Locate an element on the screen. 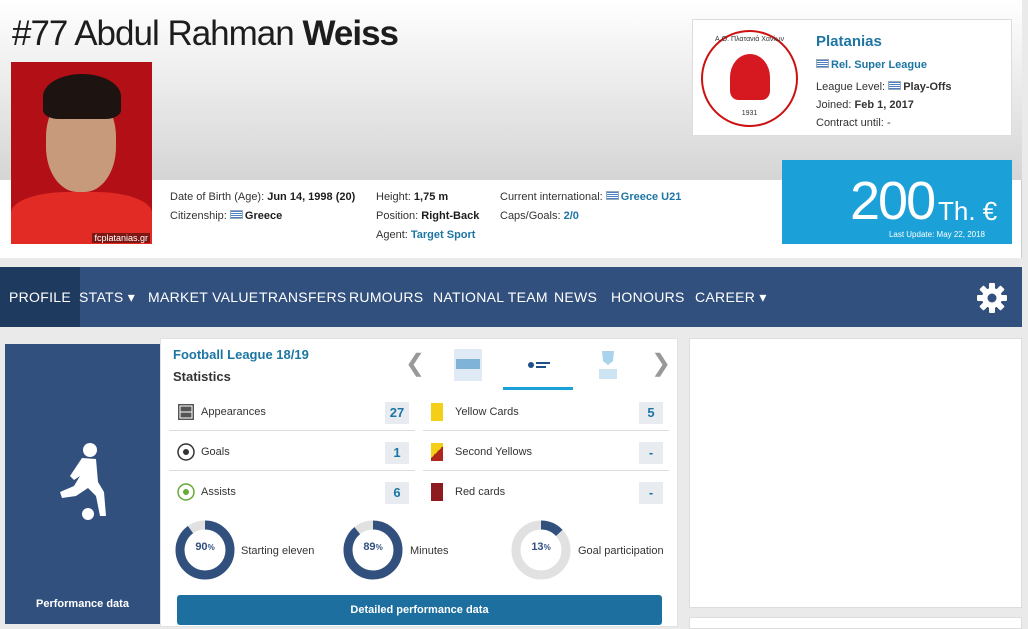 Image resolution: width=1028 pixels, height=629 pixels. position-value: Right-Back is located at coordinates (450, 216).